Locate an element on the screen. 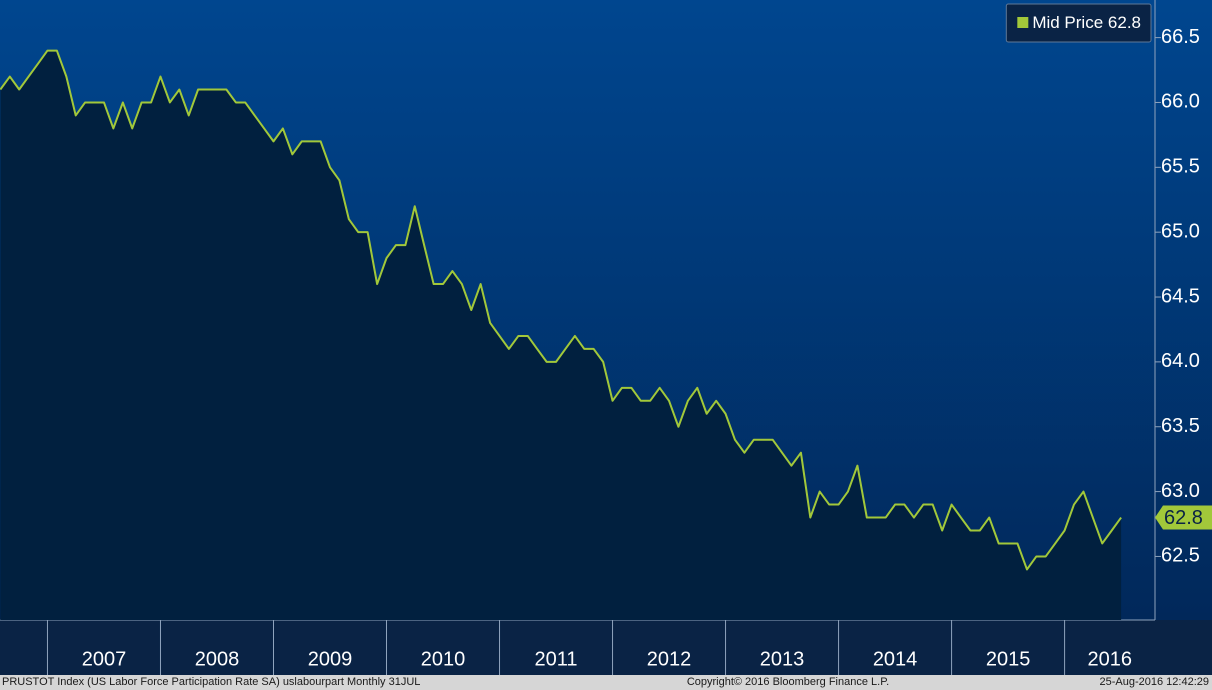  x-tick-label: 2010 is located at coordinates (443, 659).